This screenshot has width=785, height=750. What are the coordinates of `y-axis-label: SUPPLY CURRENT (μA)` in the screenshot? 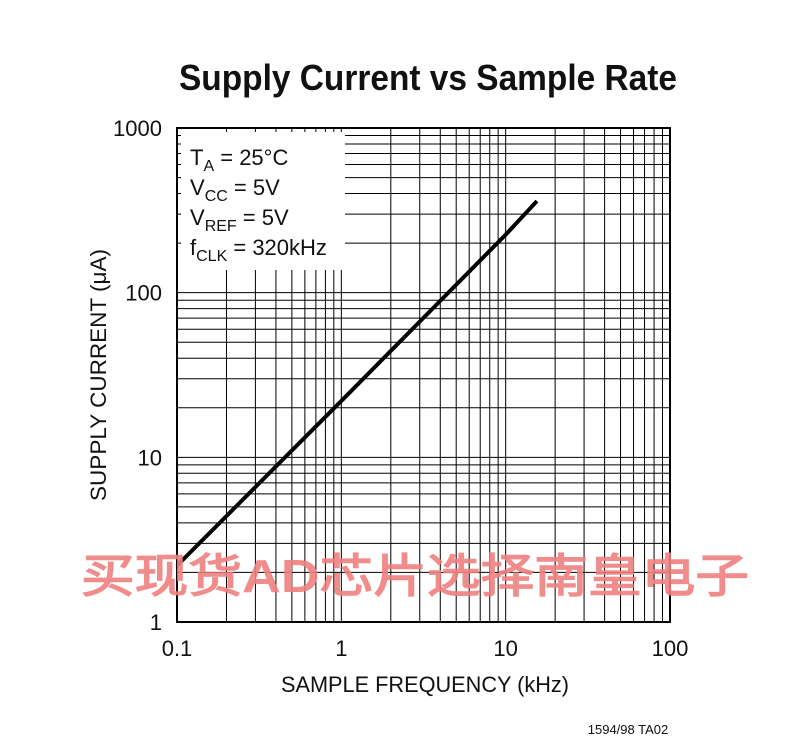 It's located at (98, 375).